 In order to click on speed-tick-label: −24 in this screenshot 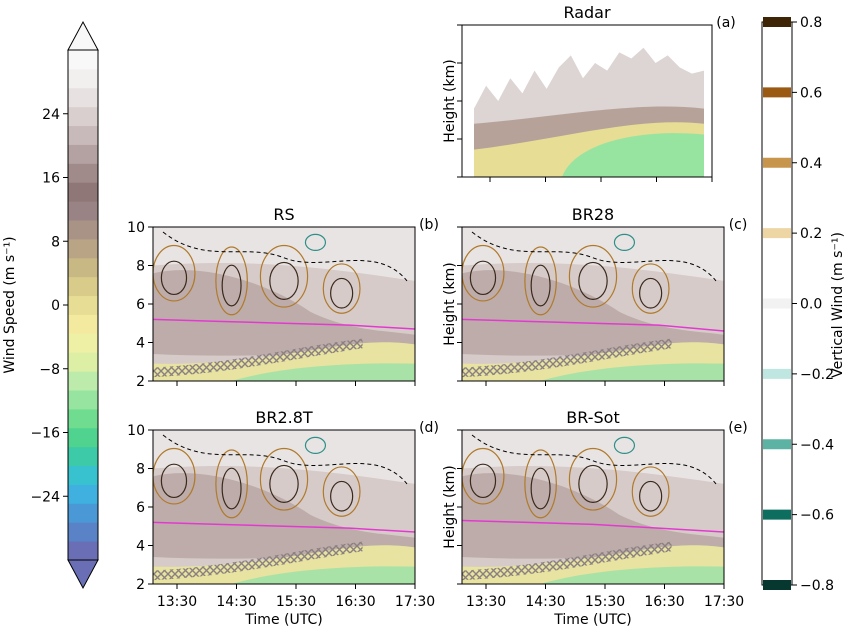, I will do `click(45, 497)`.